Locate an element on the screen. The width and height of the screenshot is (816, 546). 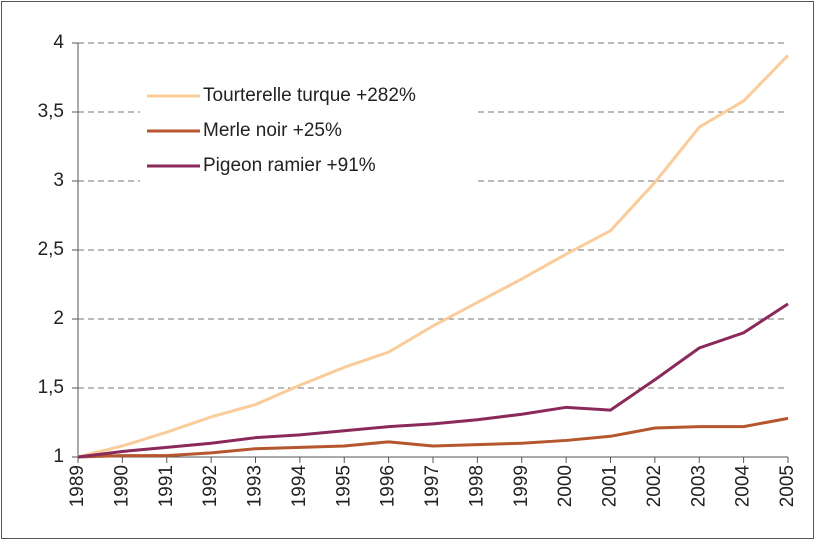
x-tick-label: 1990 is located at coordinates (121, 486).